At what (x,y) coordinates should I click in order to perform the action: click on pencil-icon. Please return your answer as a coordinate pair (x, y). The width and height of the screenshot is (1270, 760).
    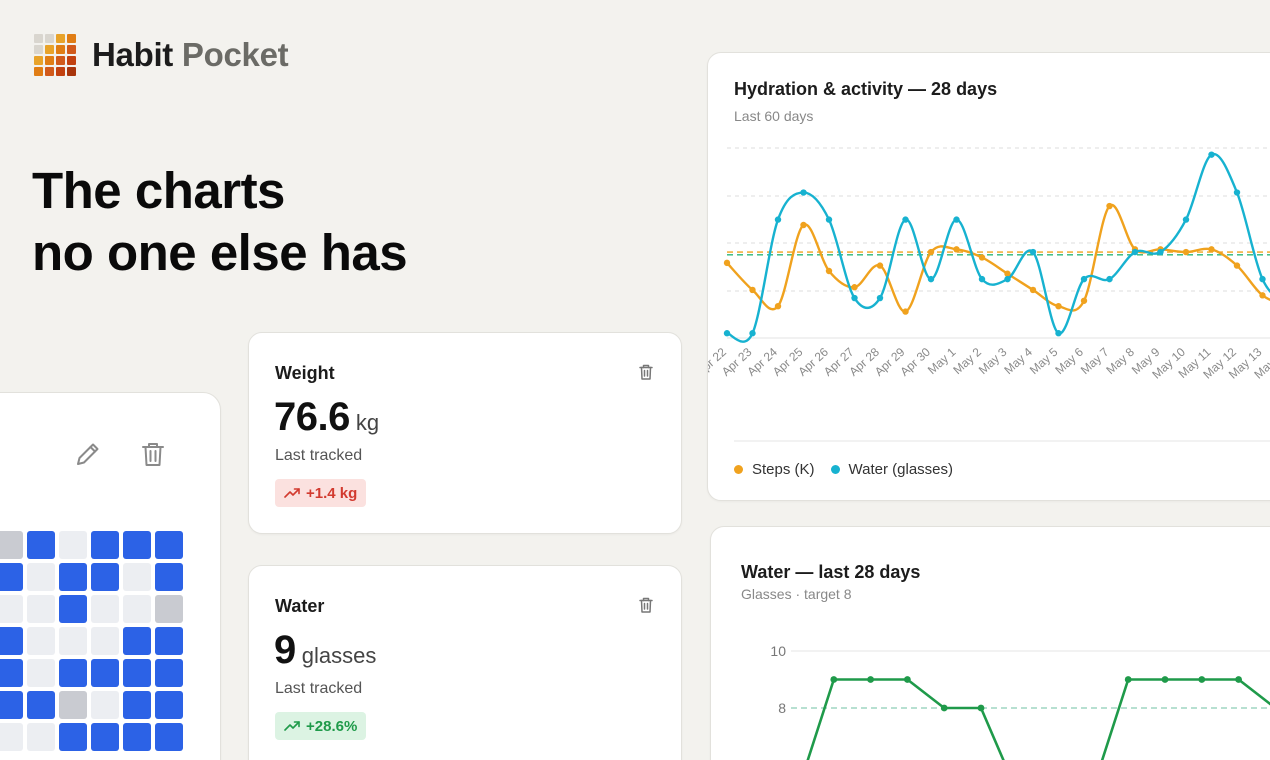
    Looking at the image, I should click on (88, 454).